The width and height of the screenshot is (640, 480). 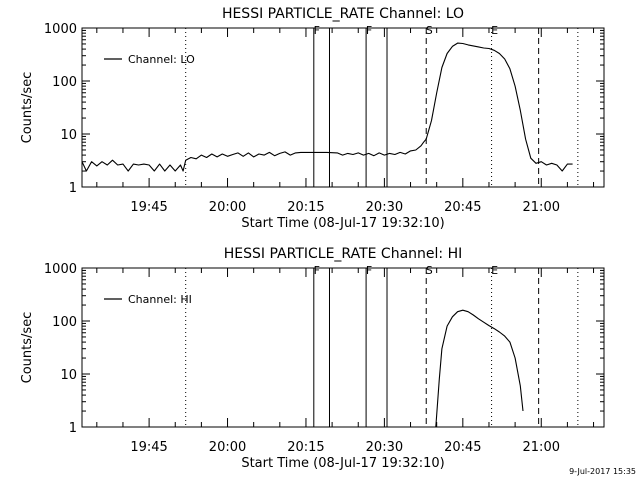 I want to click on chart-title: HESSI PARTICLE_RATE Channel: LO, so click(x=343, y=14).